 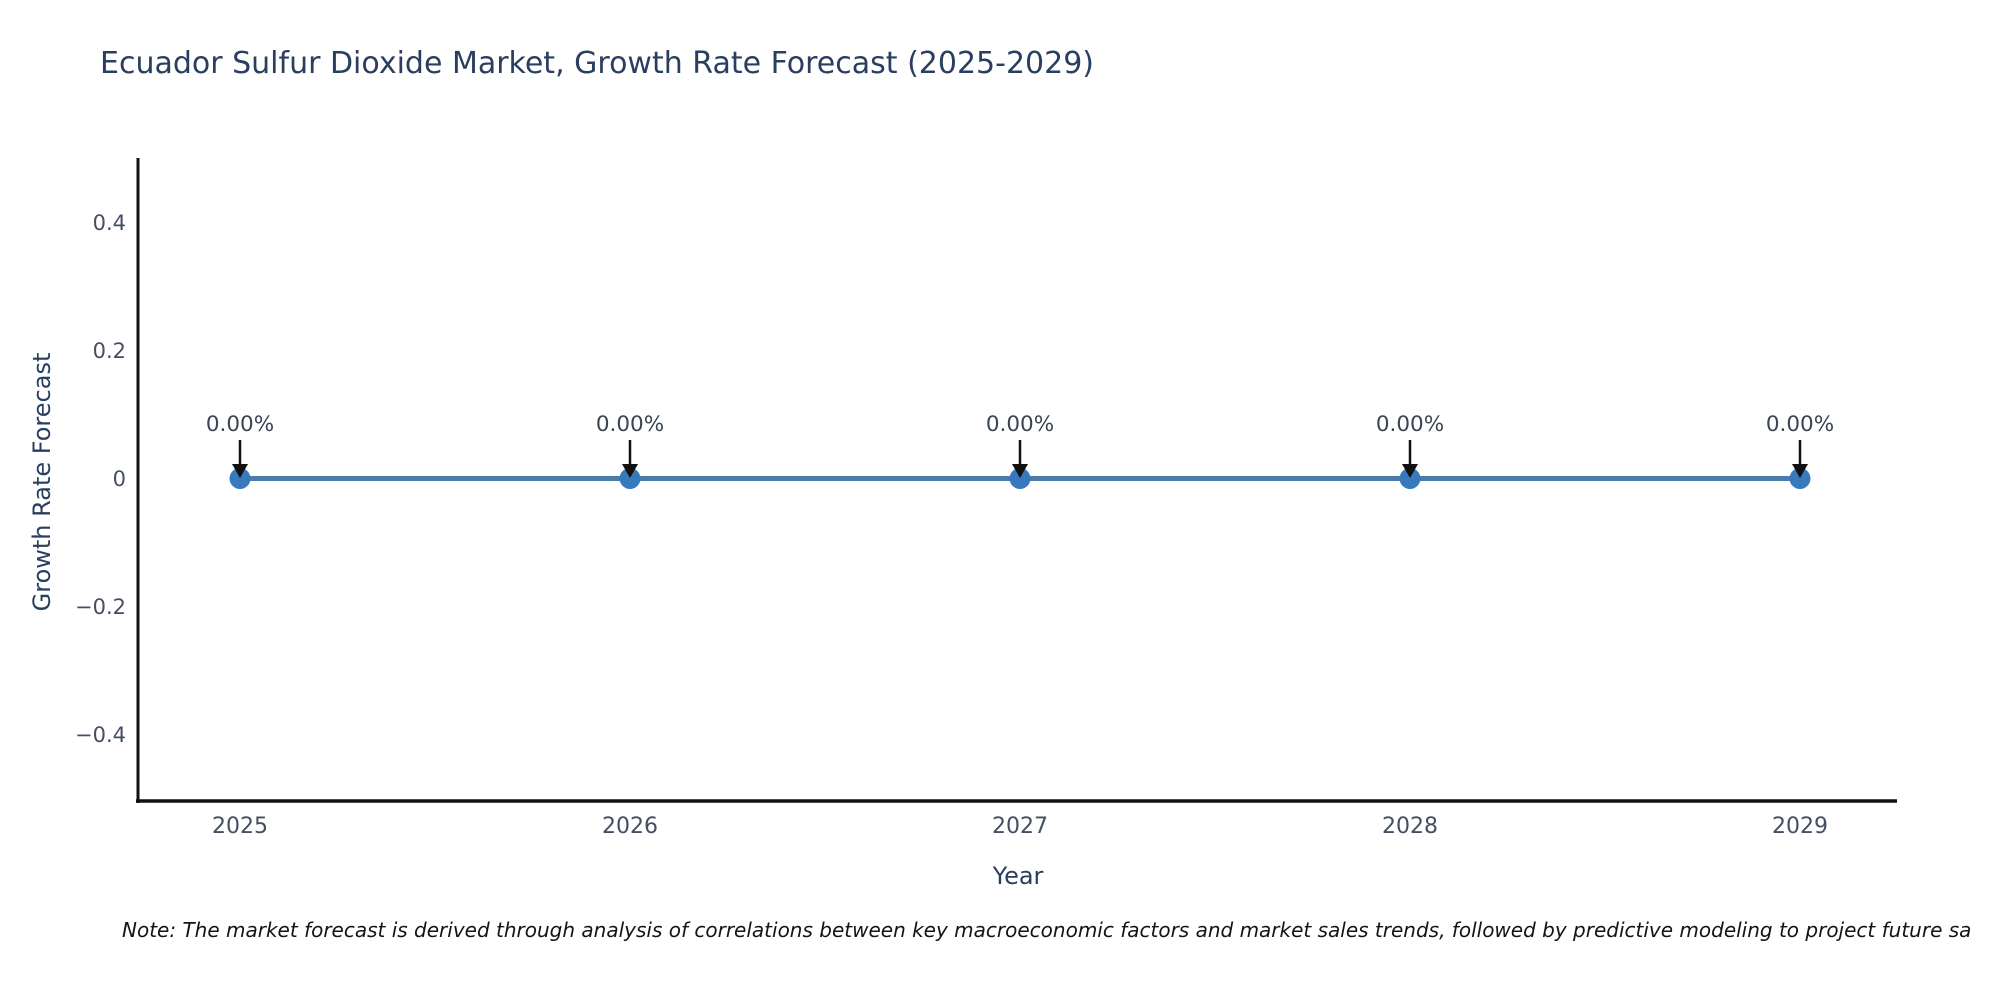 What do you see at coordinates (100, 607) in the screenshot?
I see `y-tick-label: −0.2` at bounding box center [100, 607].